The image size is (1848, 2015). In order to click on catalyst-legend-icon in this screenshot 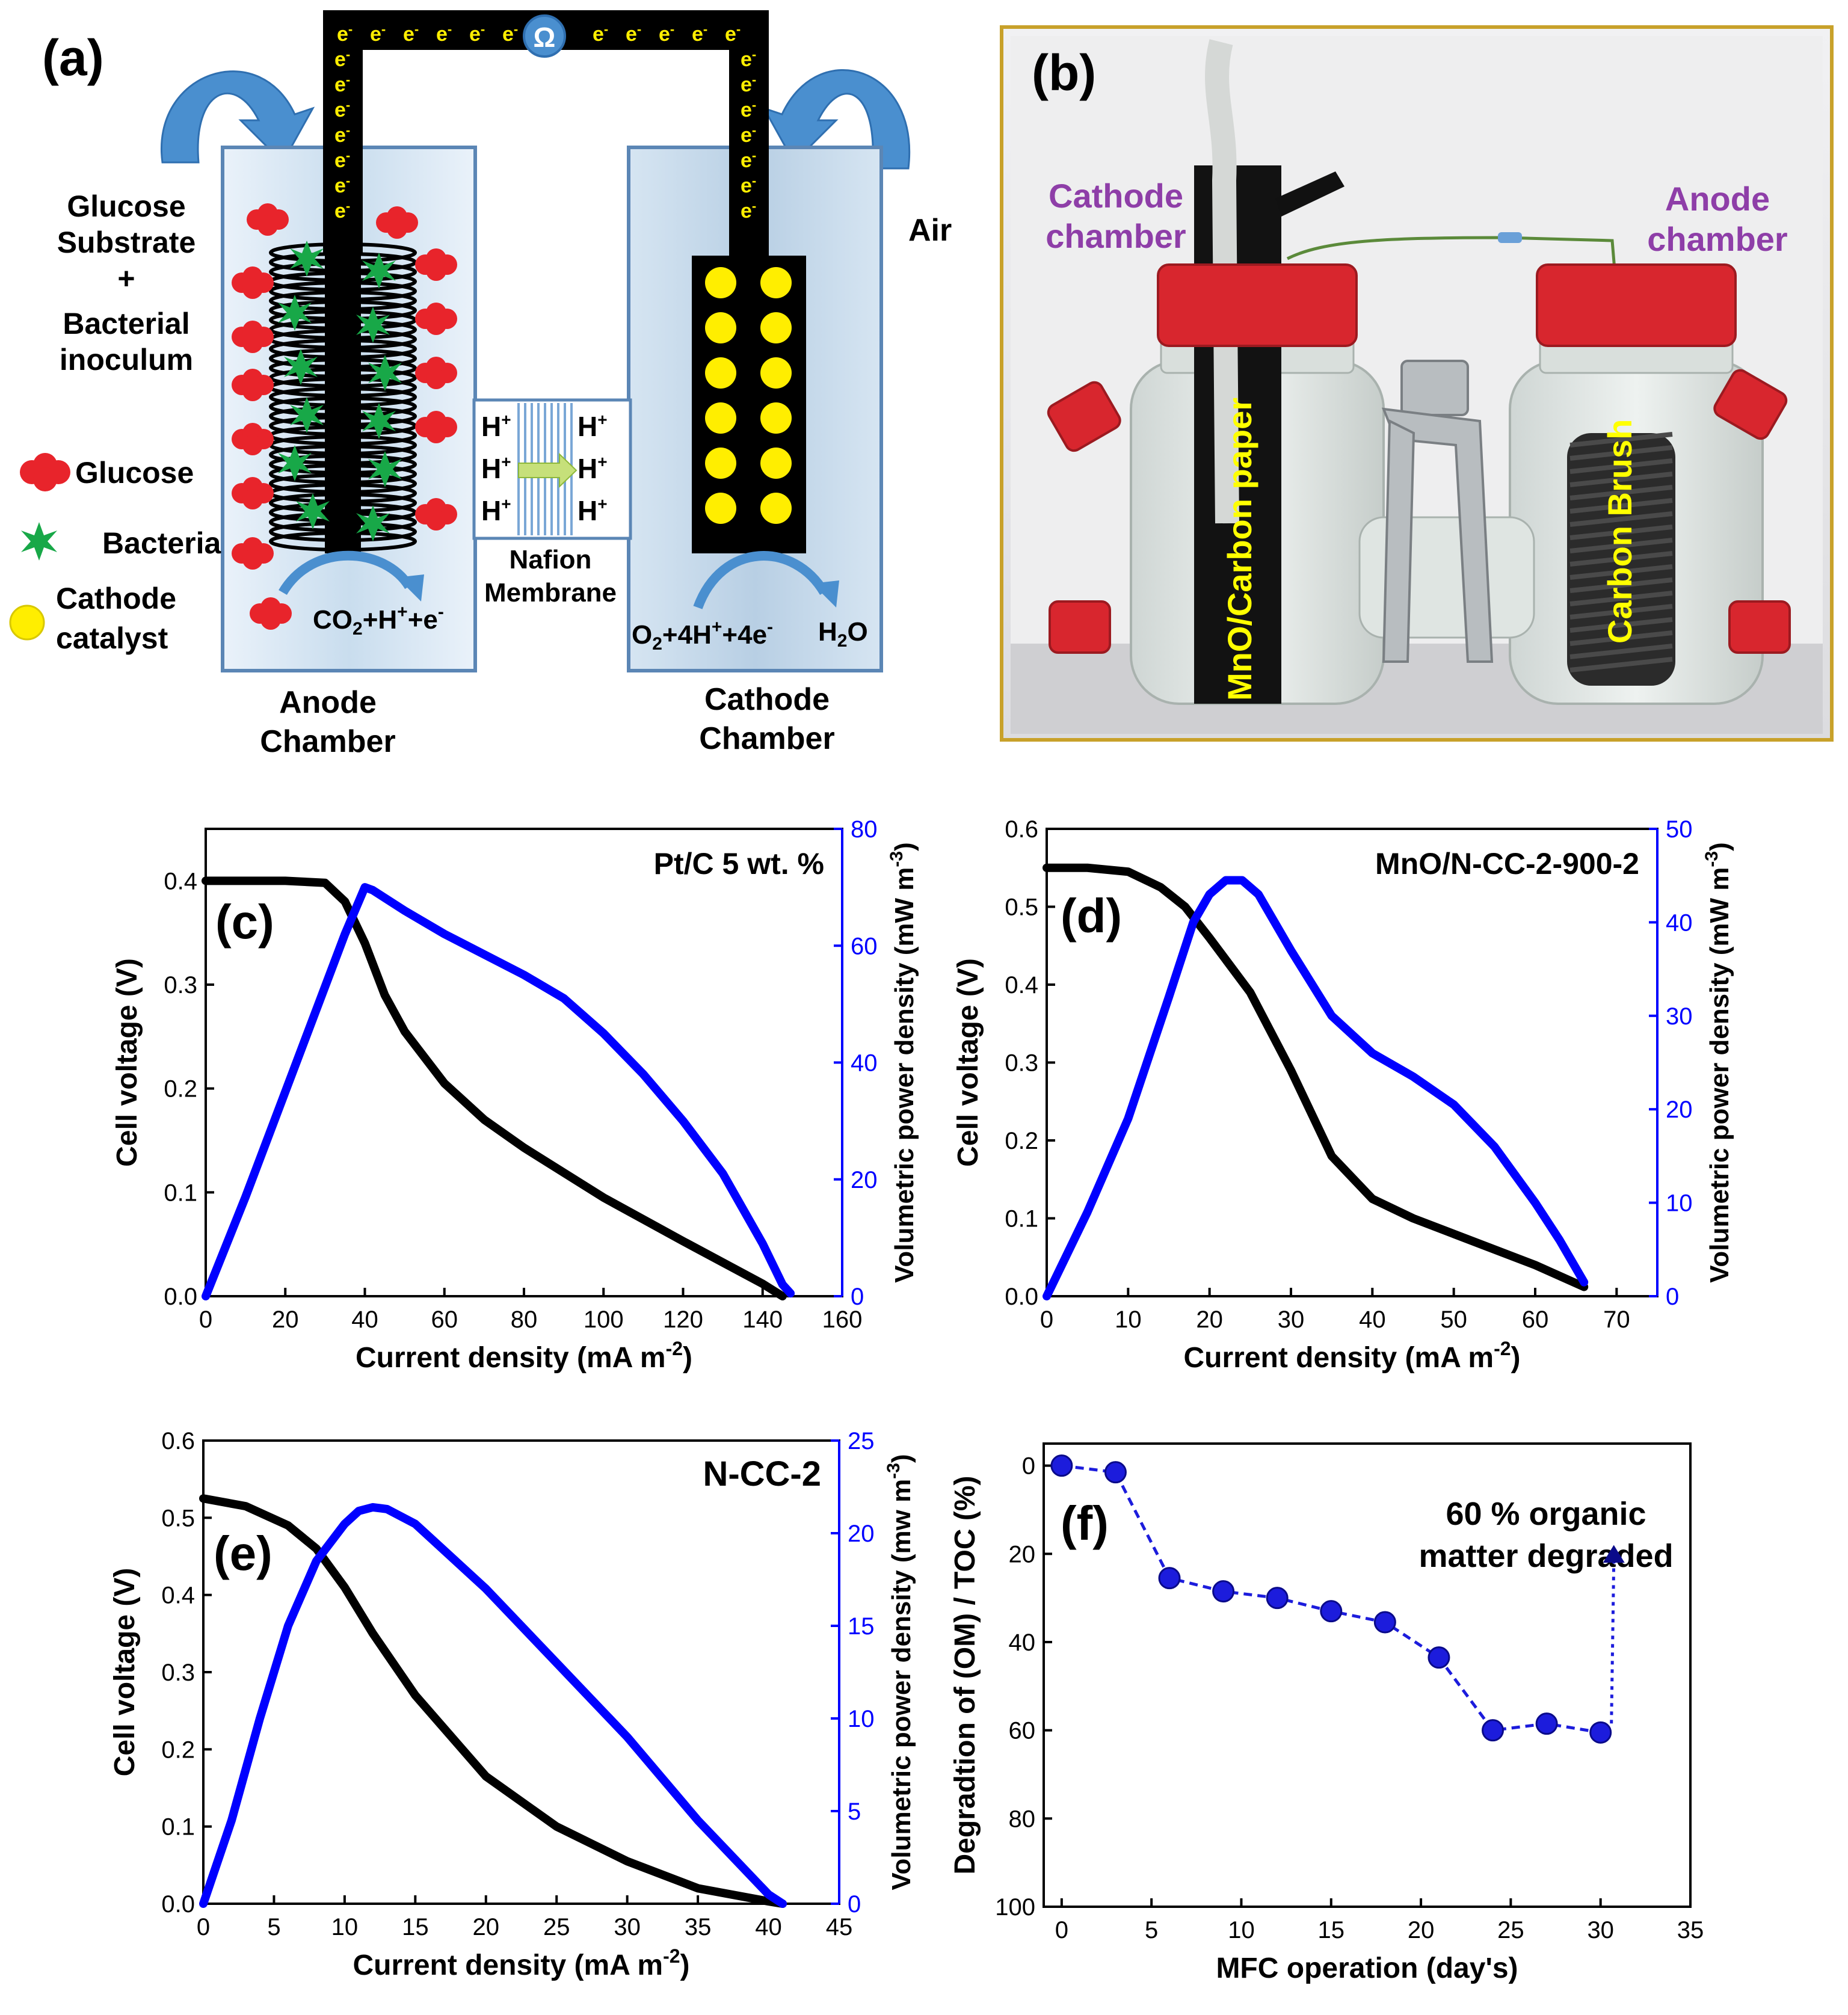, I will do `click(27, 622)`.